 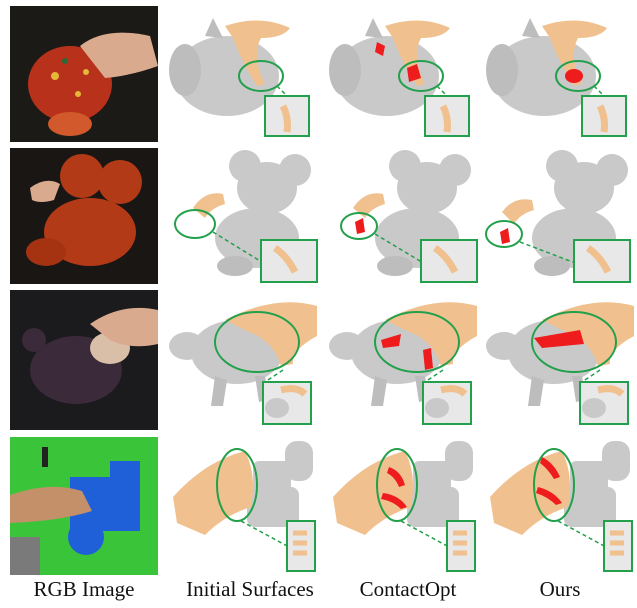 What do you see at coordinates (84, 589) in the screenshot?
I see `column-label-rgb-image: RGB Image` at bounding box center [84, 589].